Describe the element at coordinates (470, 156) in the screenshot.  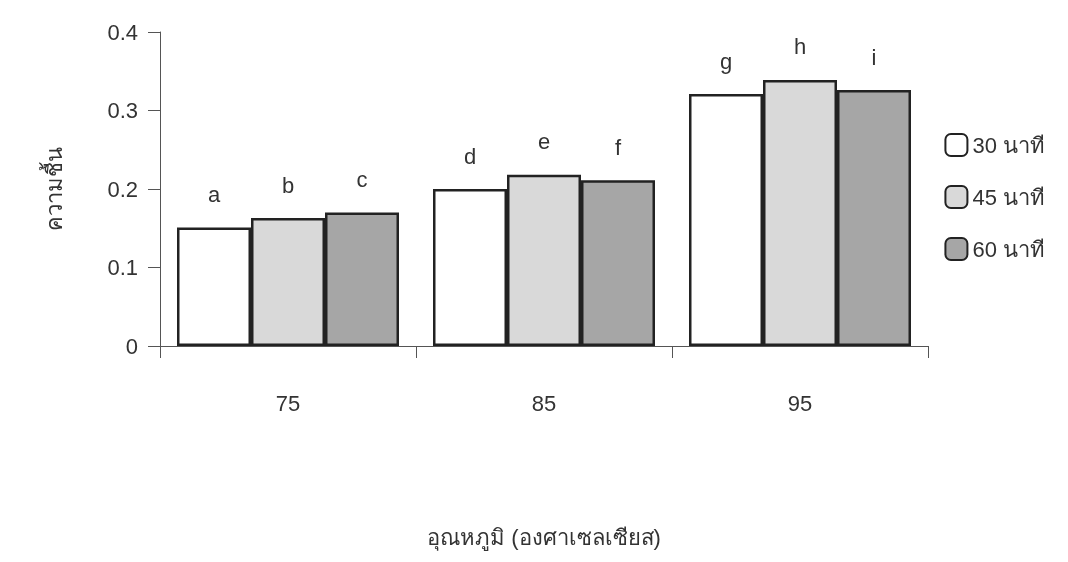
I see `data-label: d` at that location.